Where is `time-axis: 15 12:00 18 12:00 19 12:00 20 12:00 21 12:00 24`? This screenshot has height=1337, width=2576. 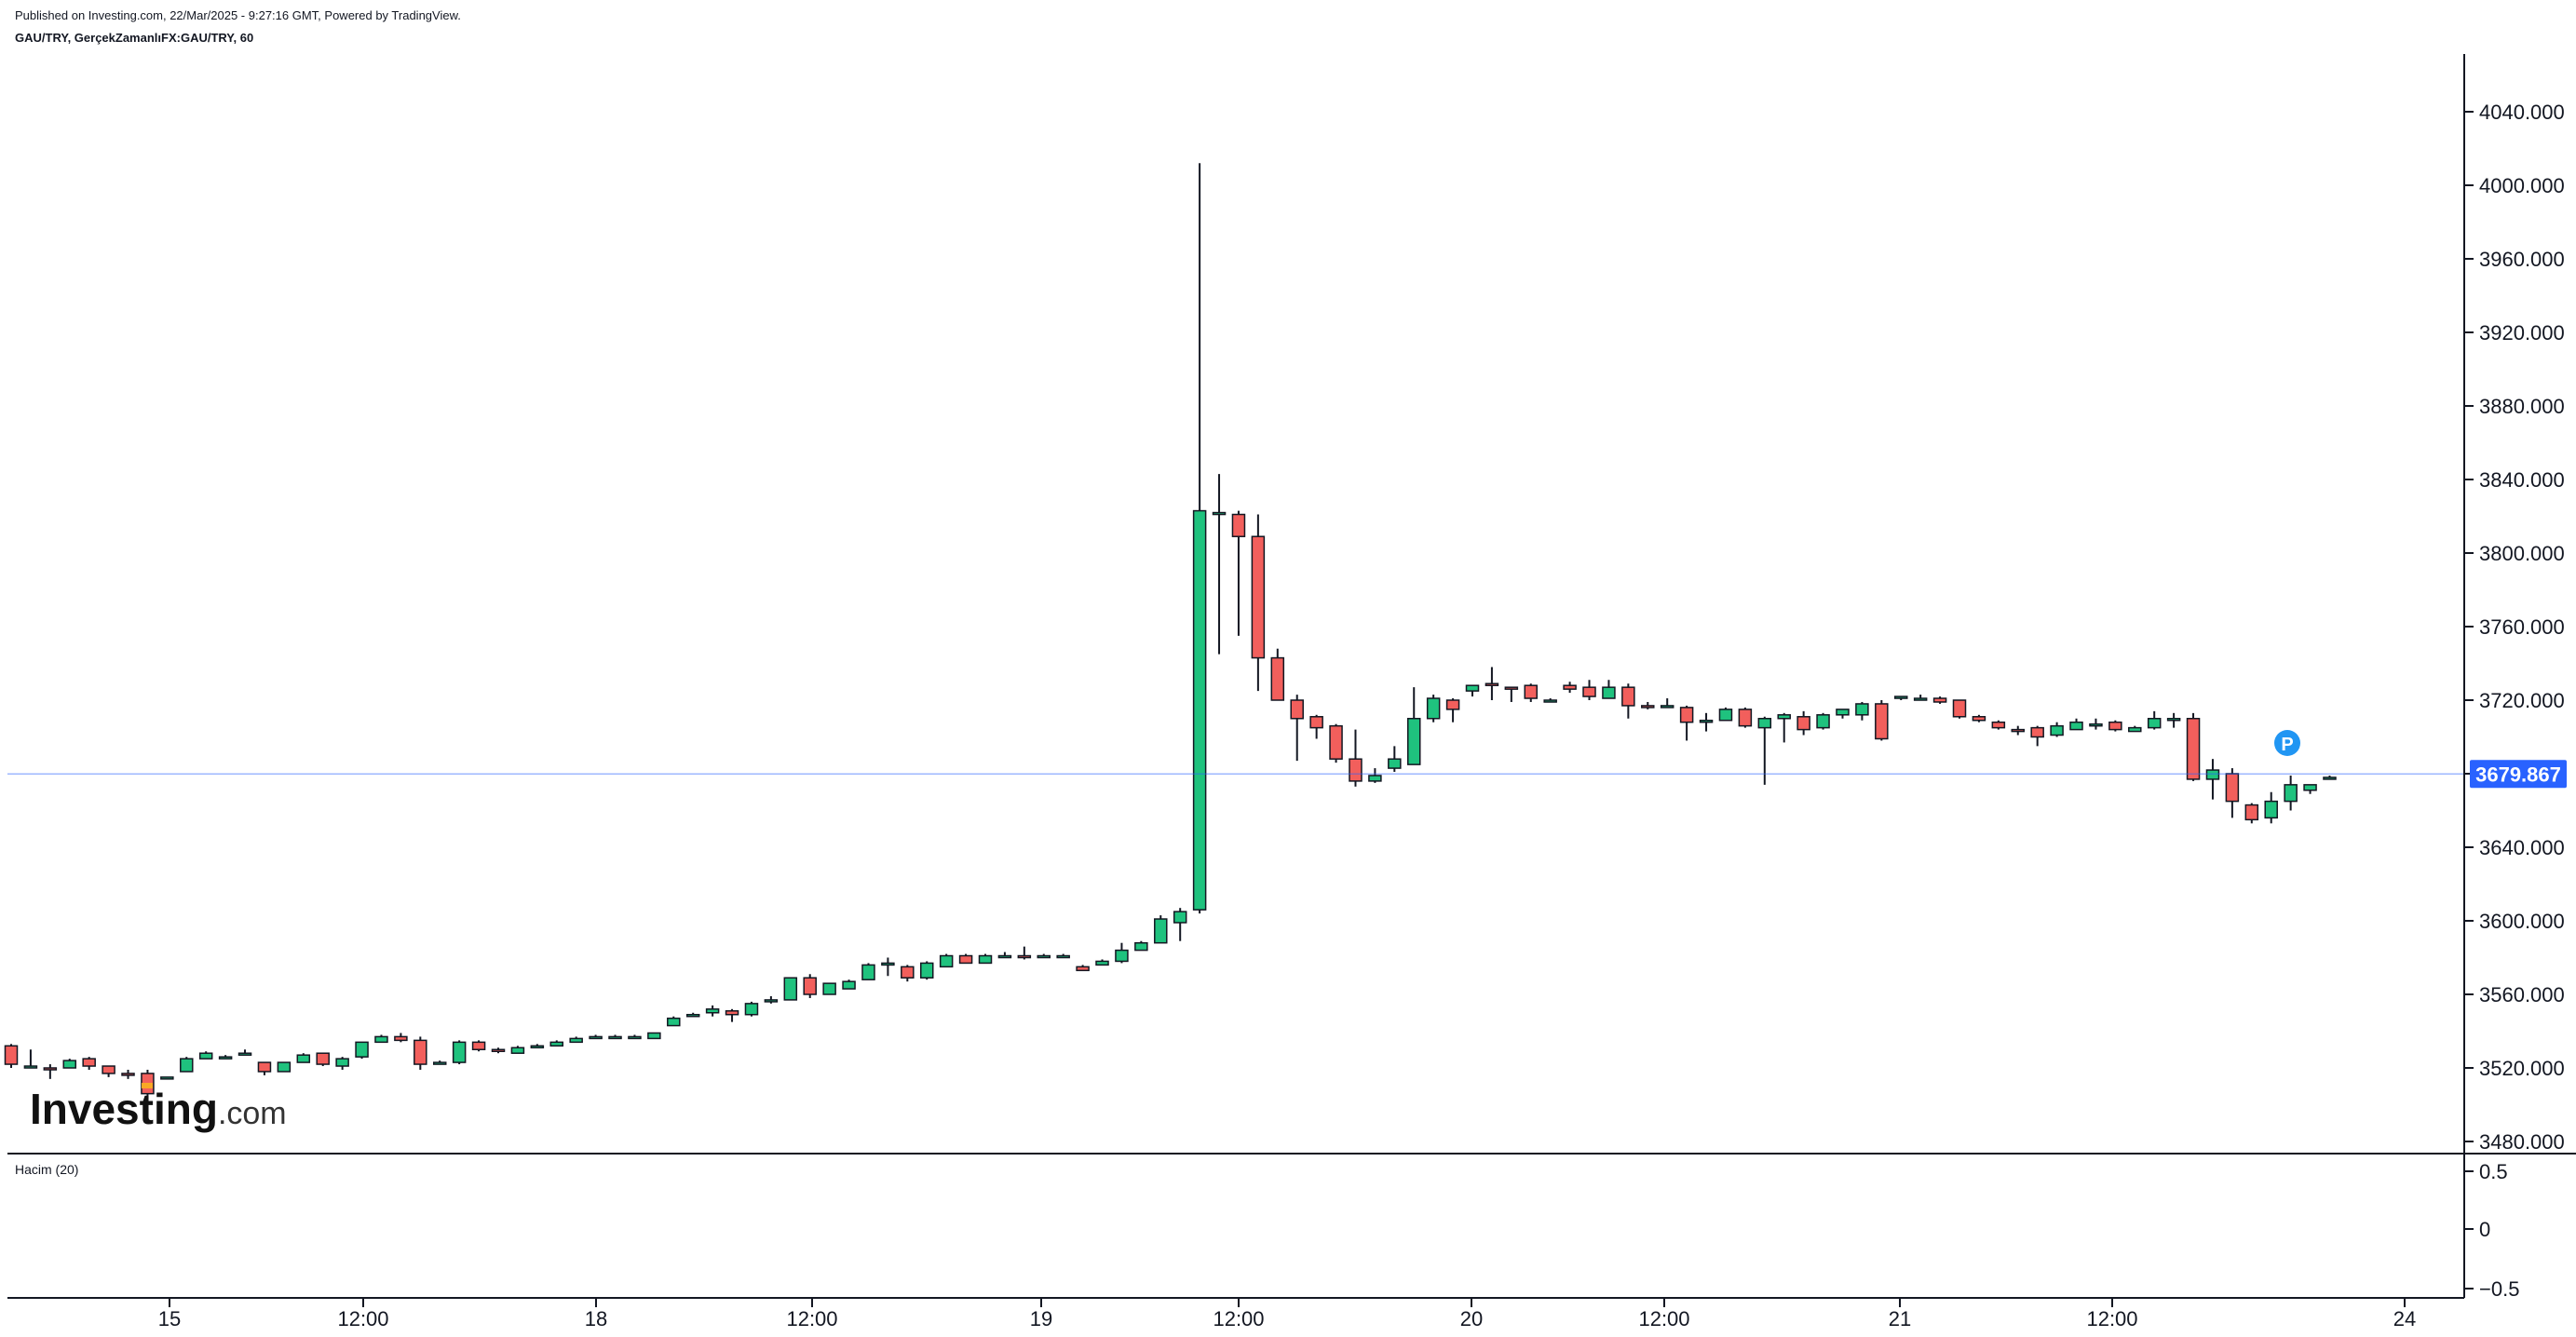
time-axis: 15 12:00 18 12:00 19 12:00 20 12:00 21 12:00 24 is located at coordinates (1287, 1314).